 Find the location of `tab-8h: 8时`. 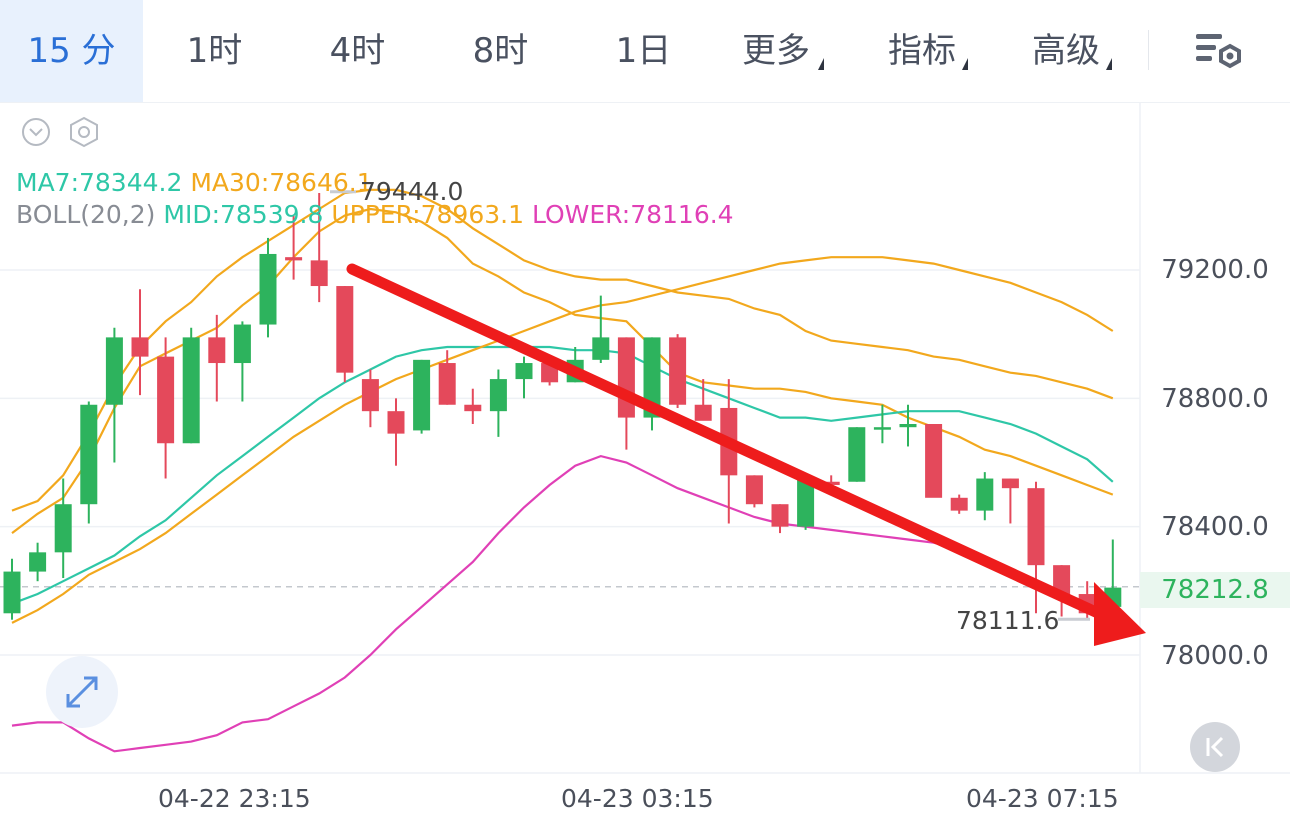

tab-8h: 8时 is located at coordinates (500, 51).